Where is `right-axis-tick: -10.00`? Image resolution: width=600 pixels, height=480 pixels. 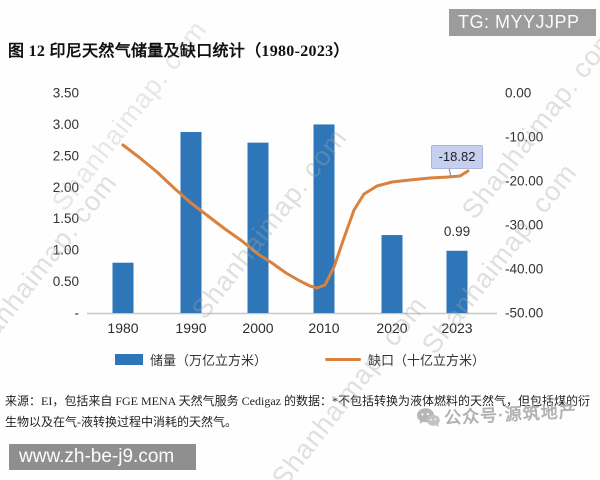
right-axis-tick: -10.00 is located at coordinates (524, 137).